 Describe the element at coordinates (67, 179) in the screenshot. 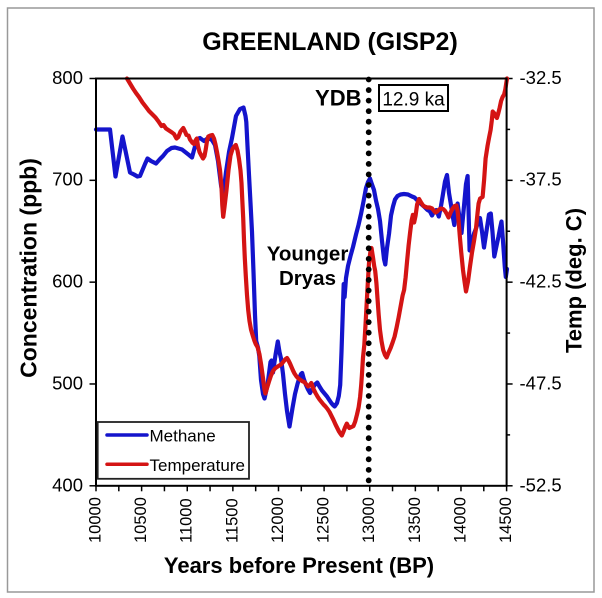

I see `svg-text: 700` at that location.